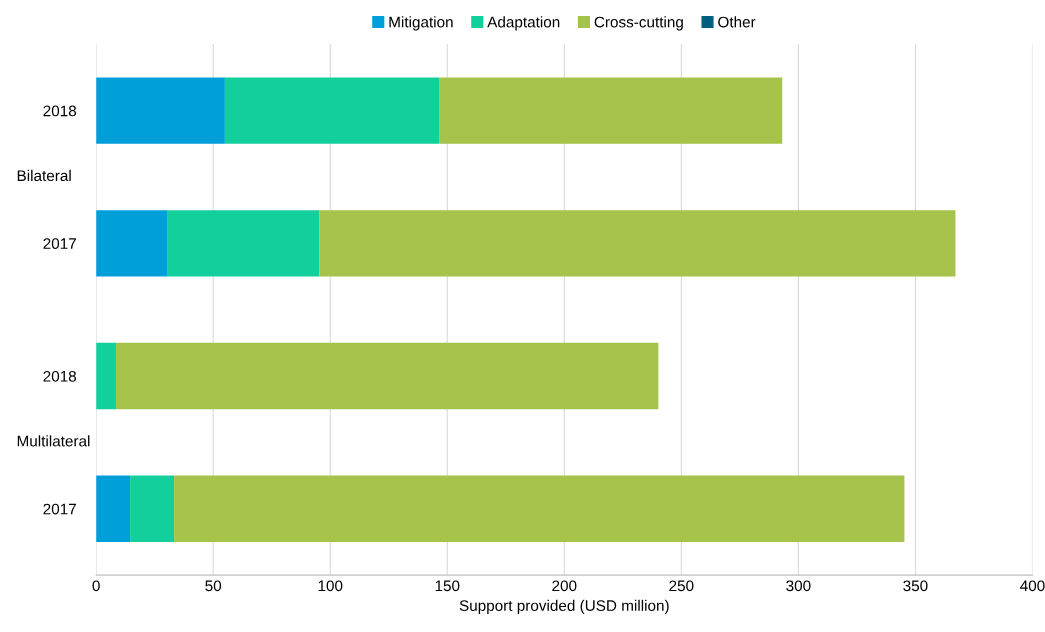 This screenshot has width=1045, height=632. I want to click on x-tick-label: 200, so click(564, 586).